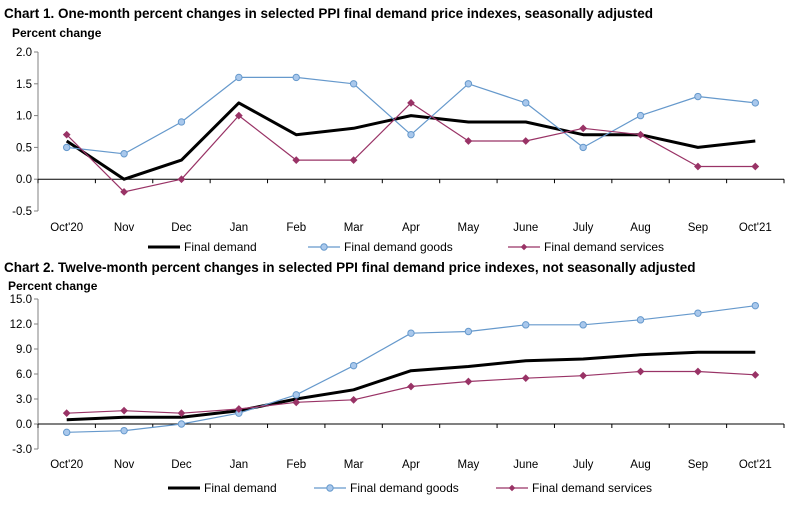 Image resolution: width=796 pixels, height=508 pixels. Describe the element at coordinates (53, 286) in the screenshot. I see `chart2-ylabel: Percent change` at that location.